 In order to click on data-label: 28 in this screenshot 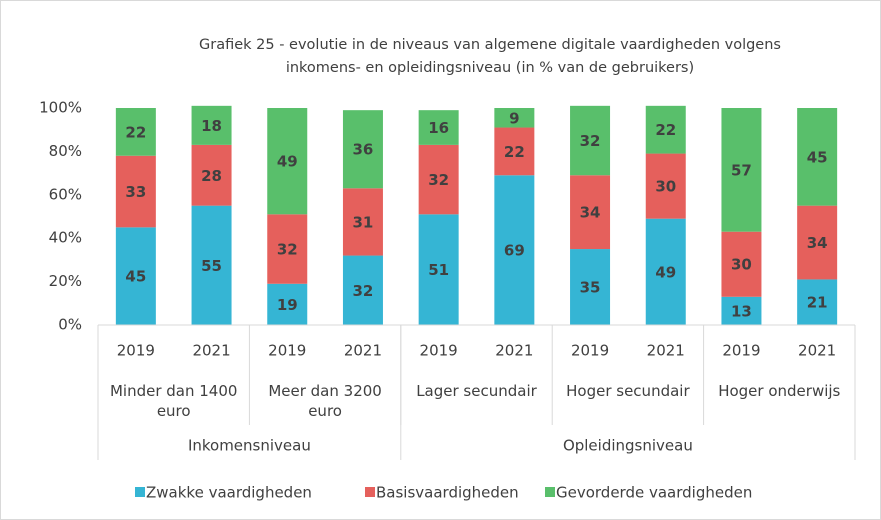, I will do `click(211, 176)`.